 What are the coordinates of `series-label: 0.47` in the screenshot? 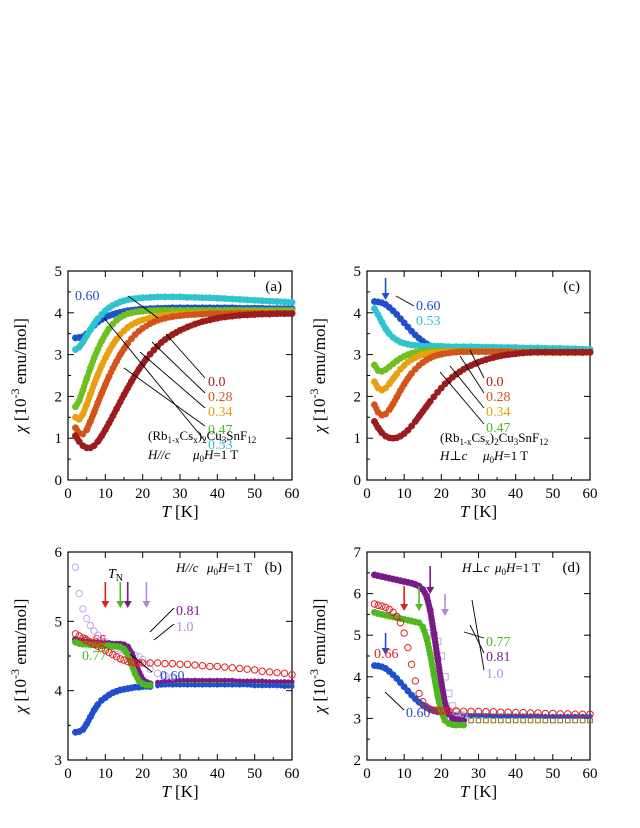 It's located at (220, 430).